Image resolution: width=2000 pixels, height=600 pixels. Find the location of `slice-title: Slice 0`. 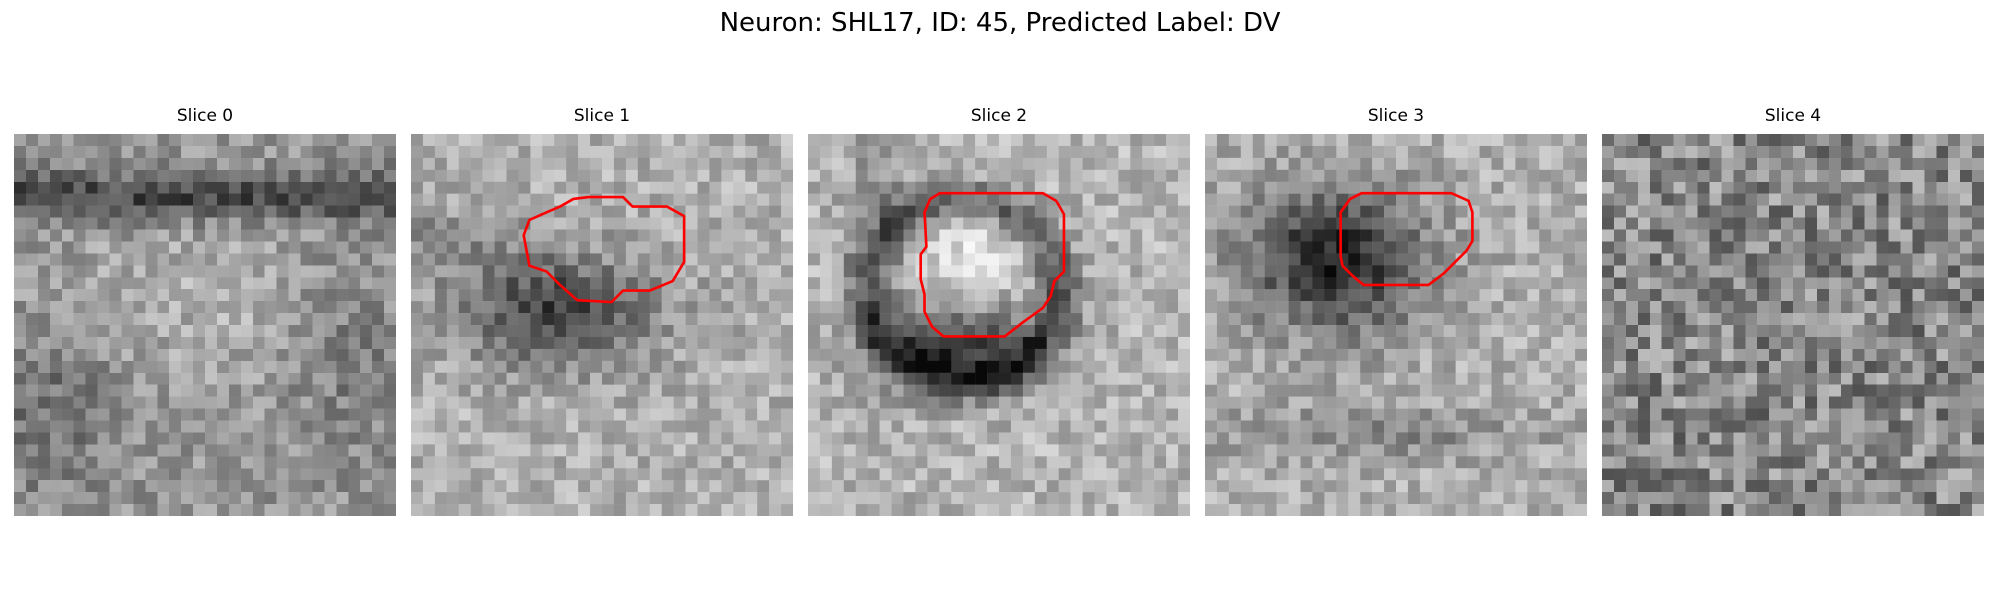

slice-title: Slice 0 is located at coordinates (205, 116).